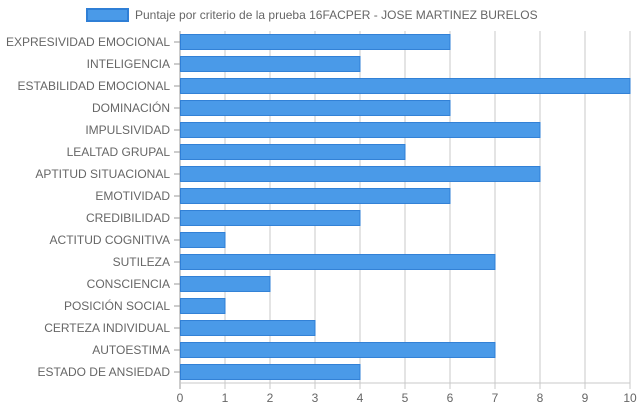 The image size is (639, 411). I want to click on category-label: AUTOESTIMA, so click(131, 350).